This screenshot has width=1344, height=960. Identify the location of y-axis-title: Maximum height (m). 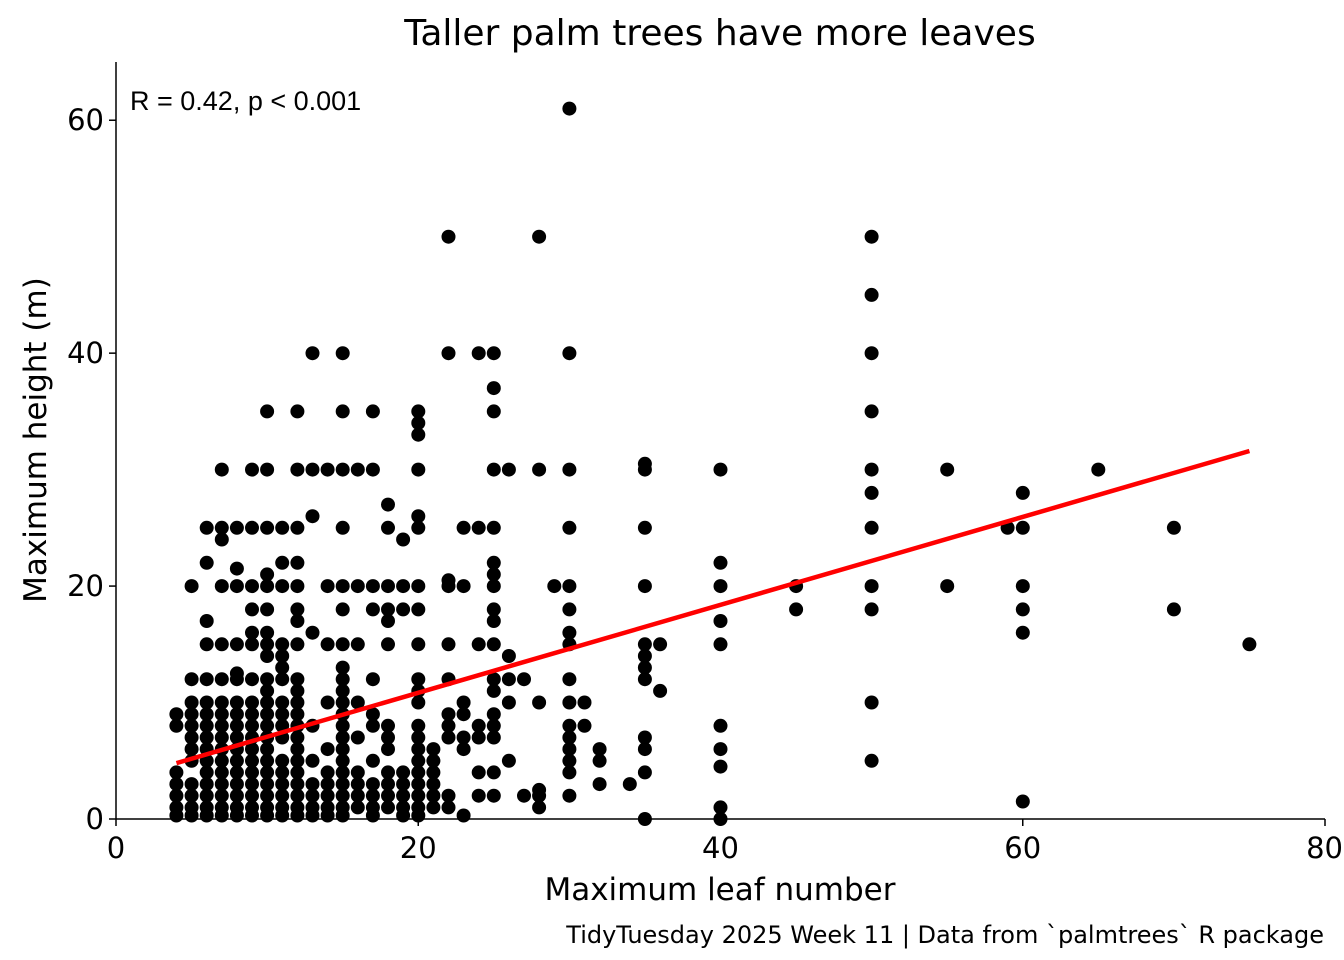
(36, 440).